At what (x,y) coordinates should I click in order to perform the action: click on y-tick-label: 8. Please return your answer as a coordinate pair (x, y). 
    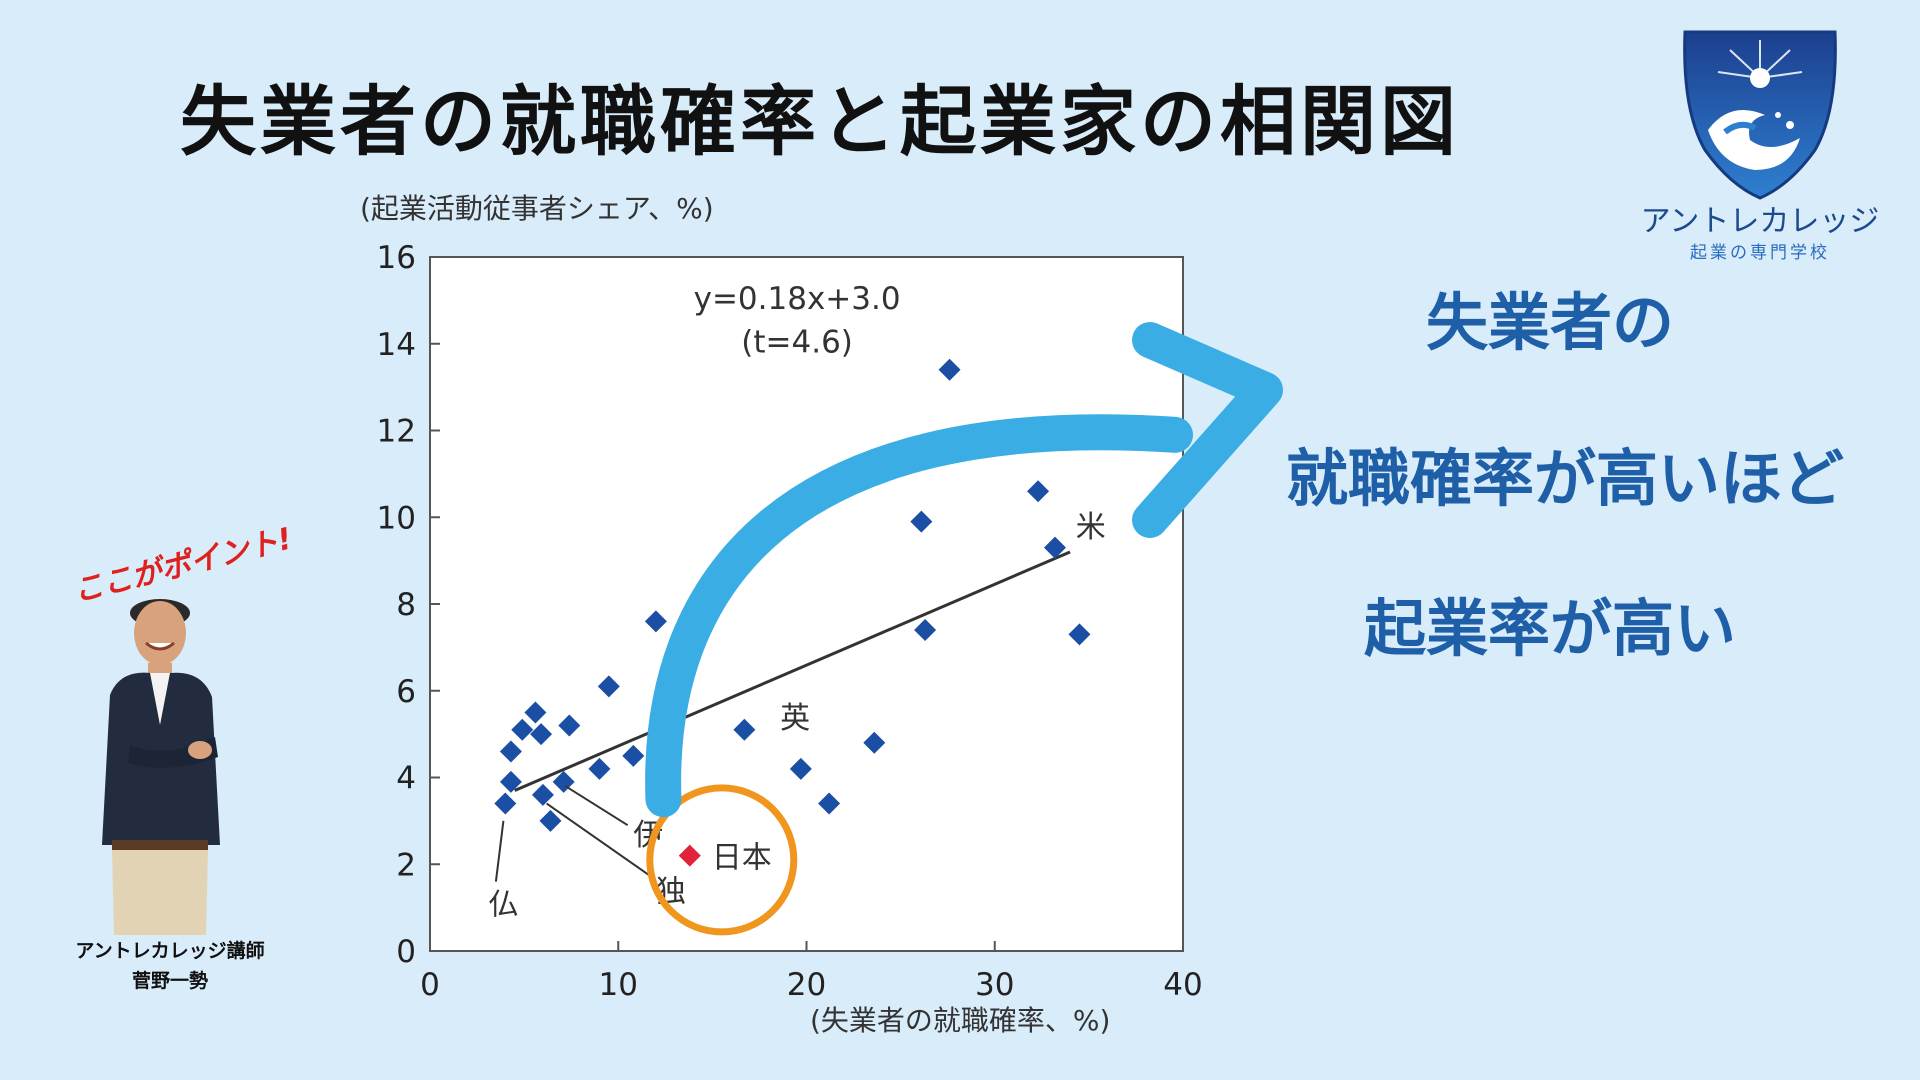
    Looking at the image, I should click on (406, 605).